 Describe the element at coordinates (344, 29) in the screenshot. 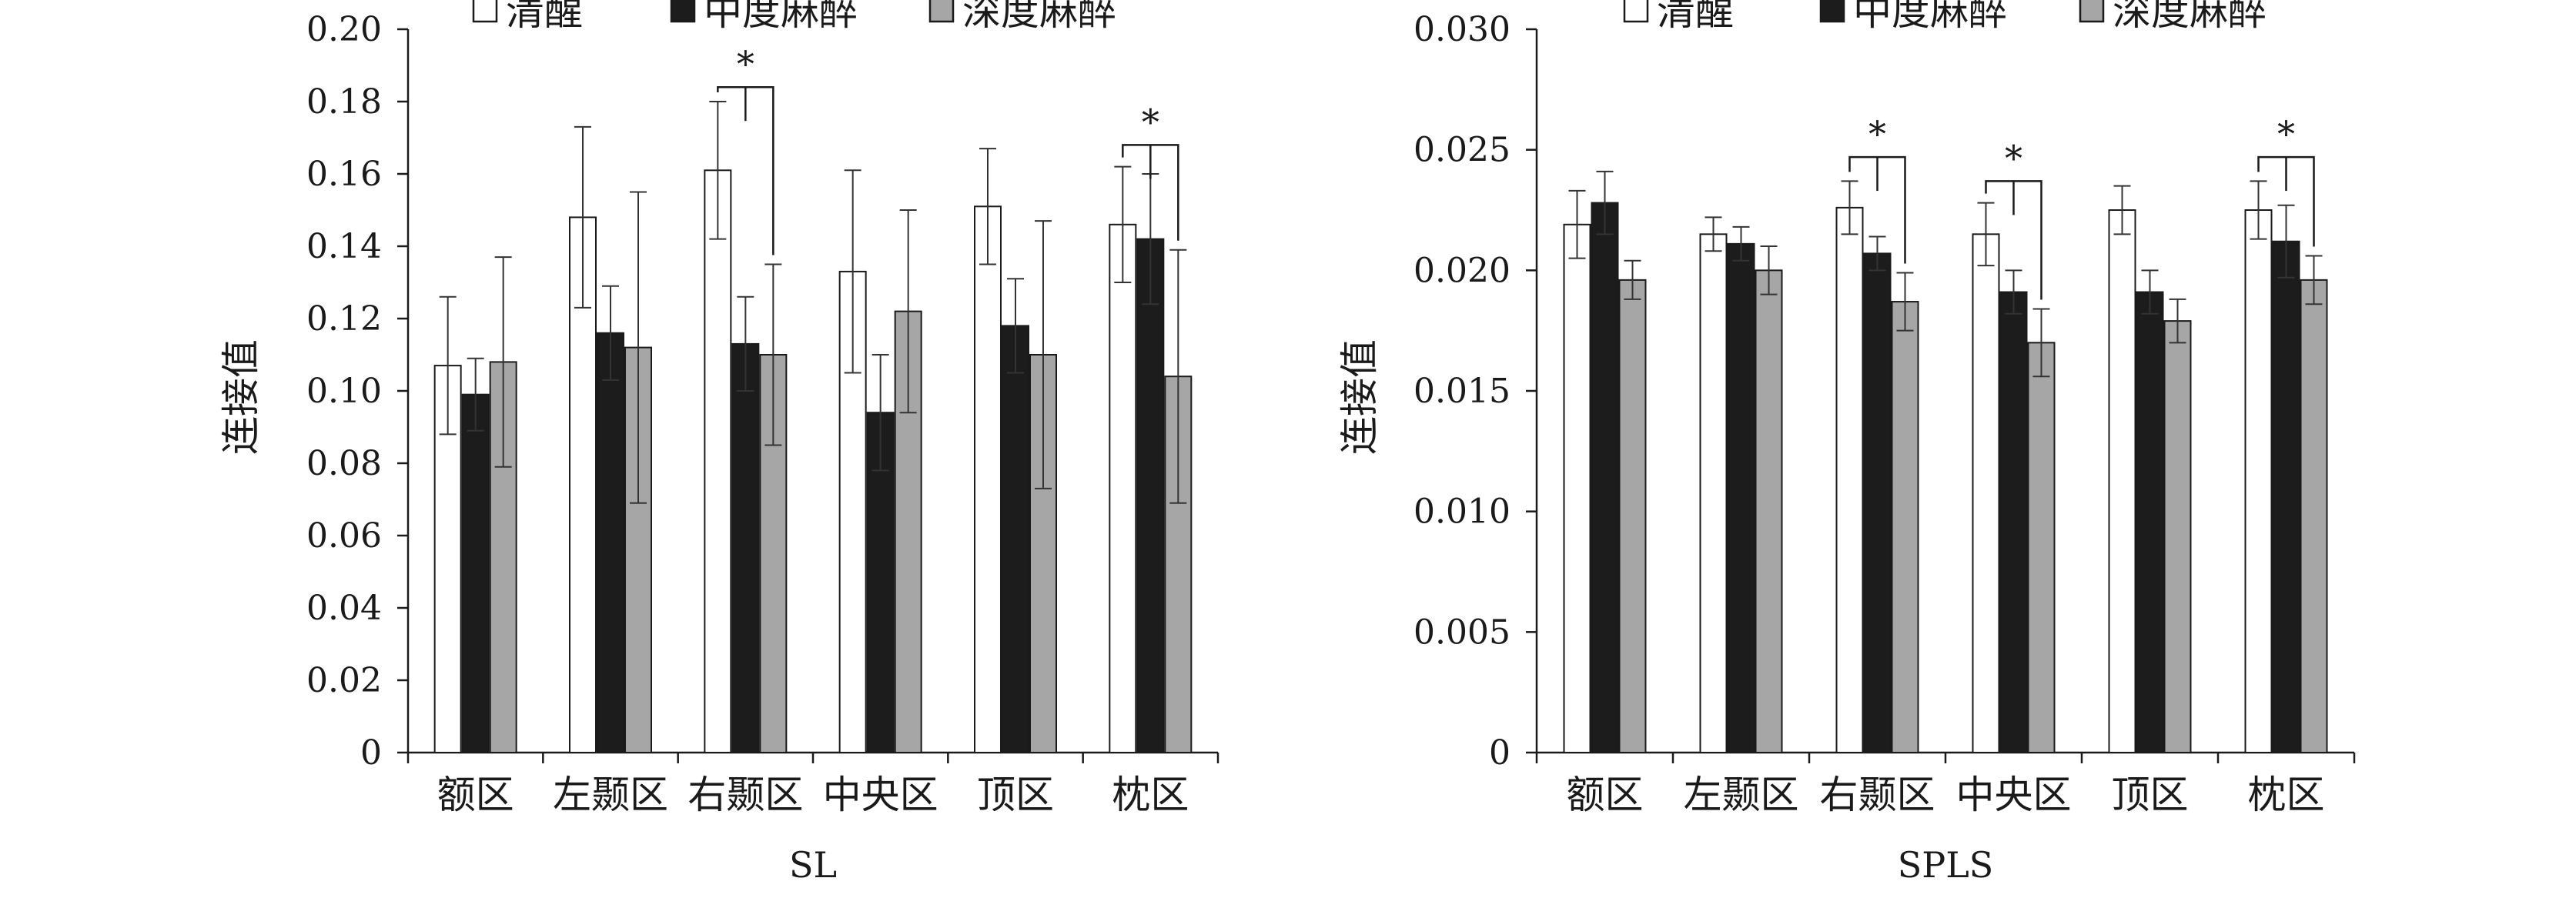

I see `y-tick-label: 0.20` at that location.